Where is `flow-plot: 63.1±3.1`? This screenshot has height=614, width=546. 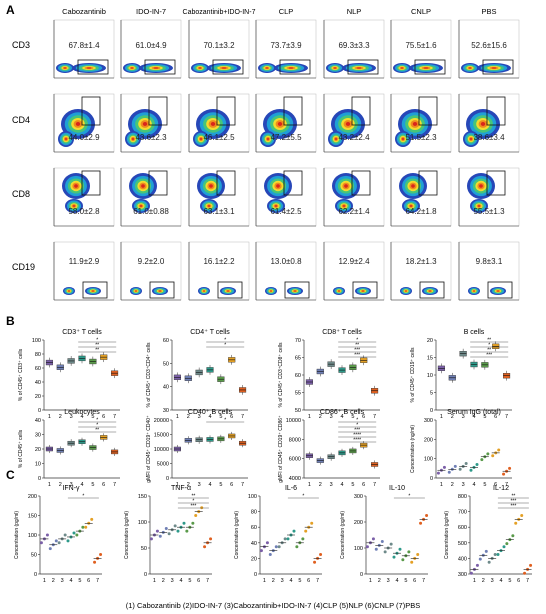
flow-plot: 63.1±3.1 is located at coordinates (219, 197).